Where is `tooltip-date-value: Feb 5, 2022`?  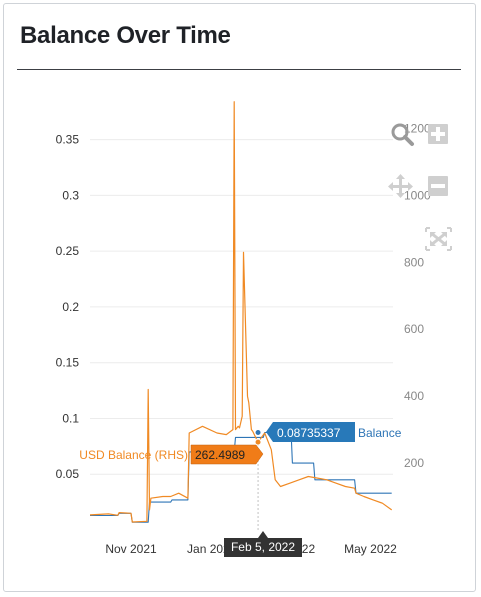
tooltip-date-value: Feb 5, 2022 is located at coordinates (263, 547).